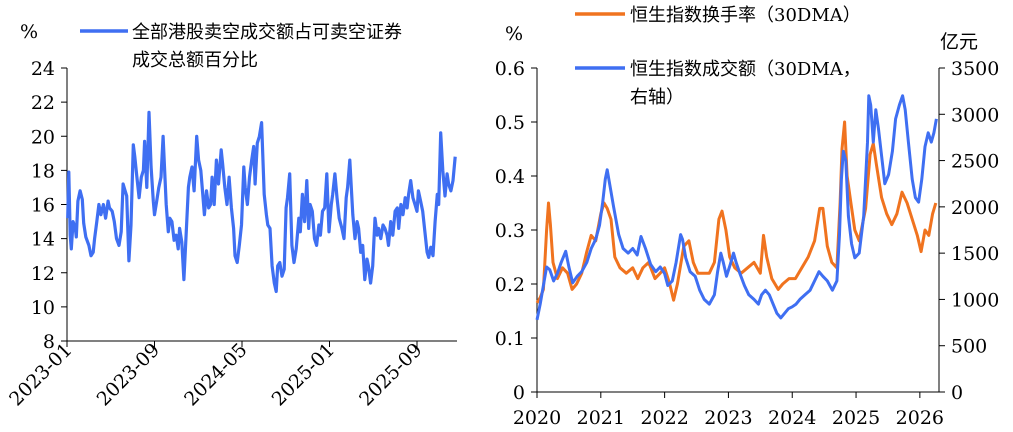  I want to click on y-tick-label: 0.6, so click(510, 69).